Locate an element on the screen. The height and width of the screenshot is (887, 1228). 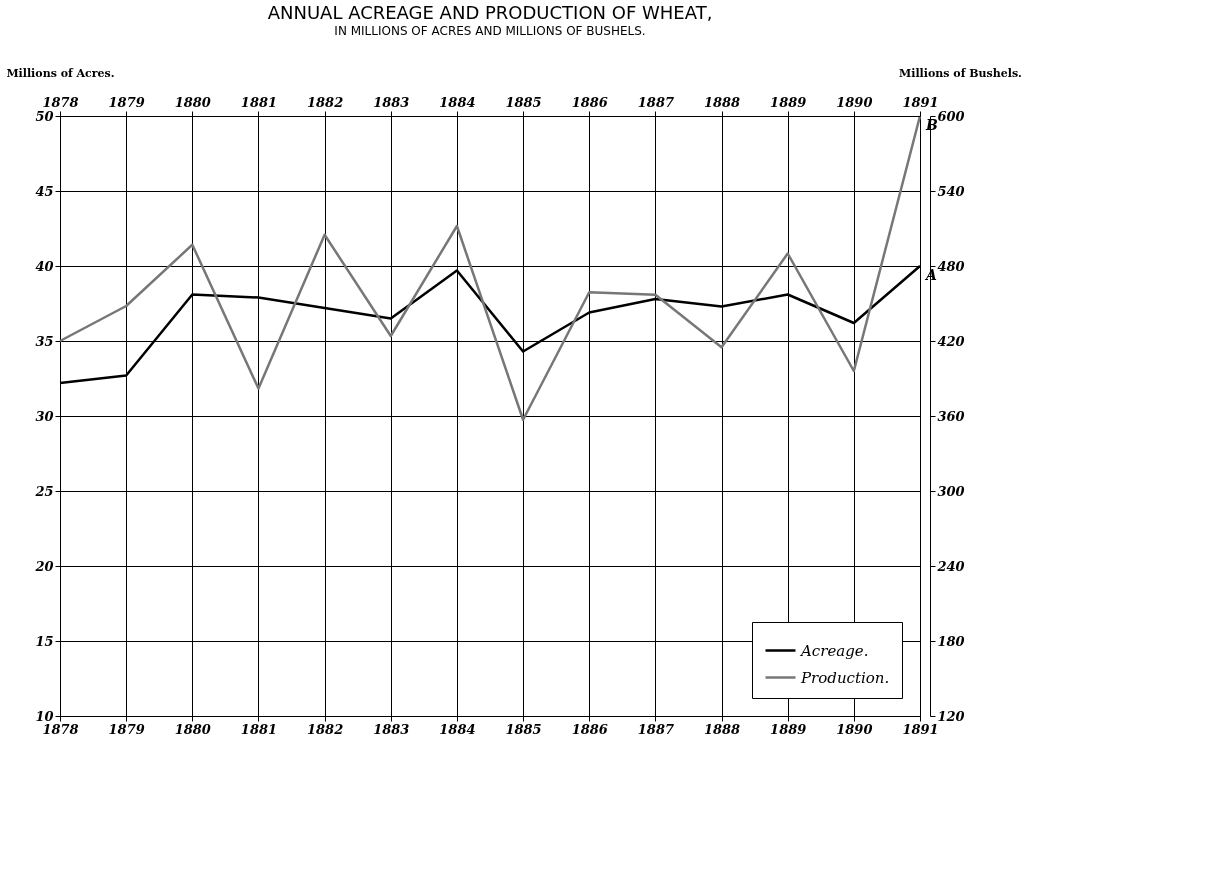
y-tick-label: 30 is located at coordinates (44, 416).